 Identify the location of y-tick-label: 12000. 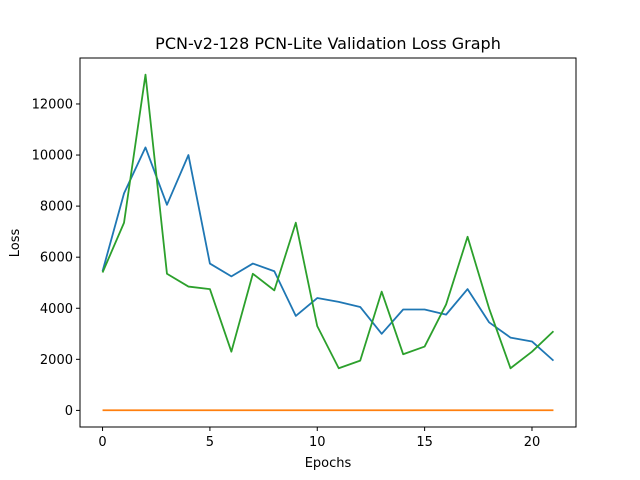
(52, 104).